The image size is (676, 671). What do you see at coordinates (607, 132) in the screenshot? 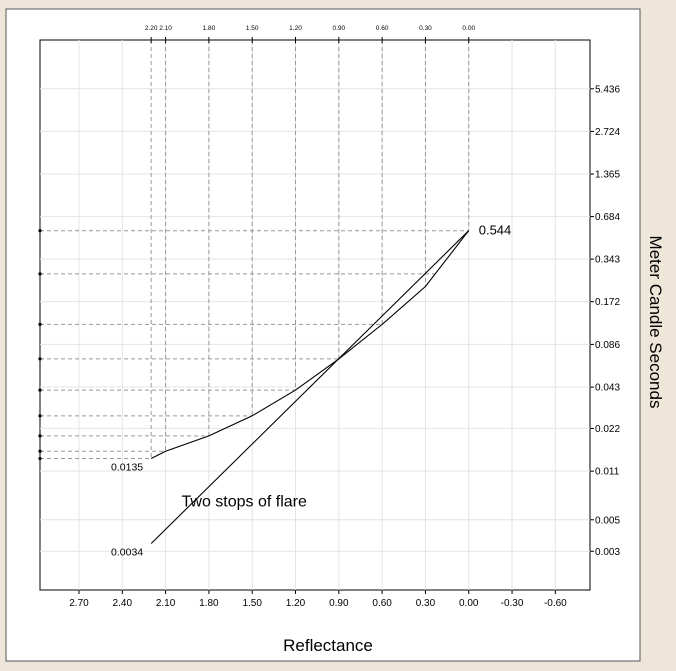
I see `y-tick-label: 2.724` at bounding box center [607, 132].